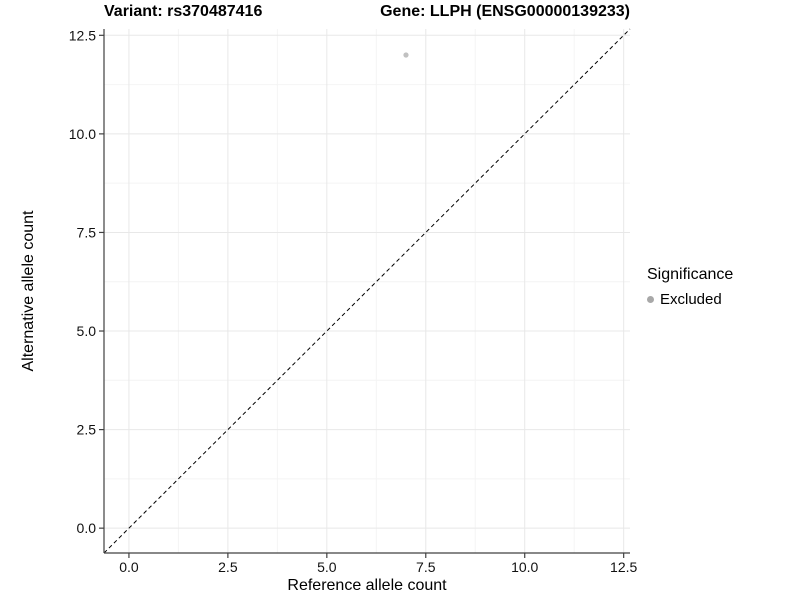 The image size is (800, 600). I want to click on legend: Significance Excluded, so click(690, 287).